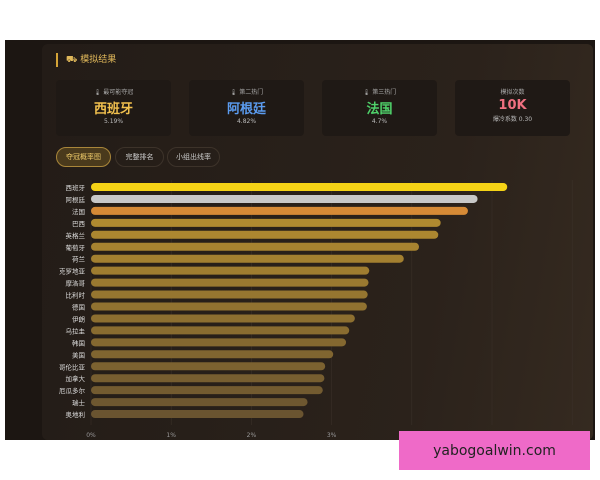 The width and height of the screenshot is (600, 480). I want to click on y-category-label: 美国, so click(78, 354).